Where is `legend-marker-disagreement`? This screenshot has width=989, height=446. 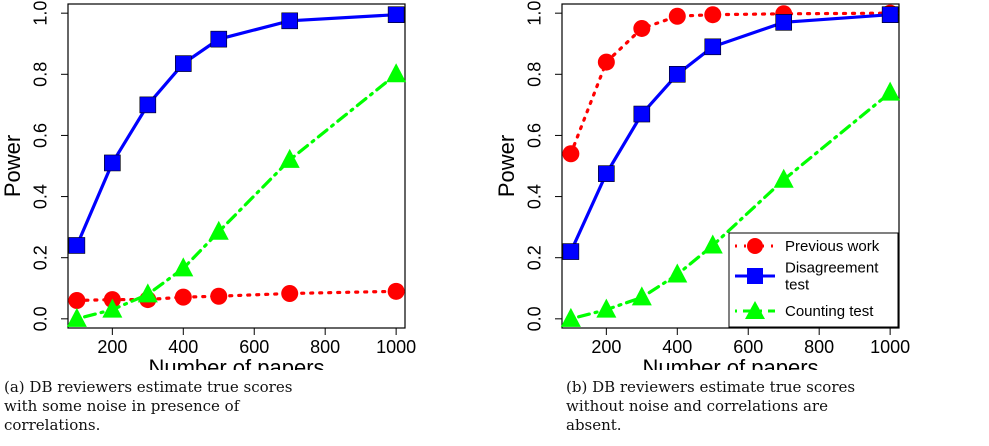 legend-marker-disagreement is located at coordinates (755, 276).